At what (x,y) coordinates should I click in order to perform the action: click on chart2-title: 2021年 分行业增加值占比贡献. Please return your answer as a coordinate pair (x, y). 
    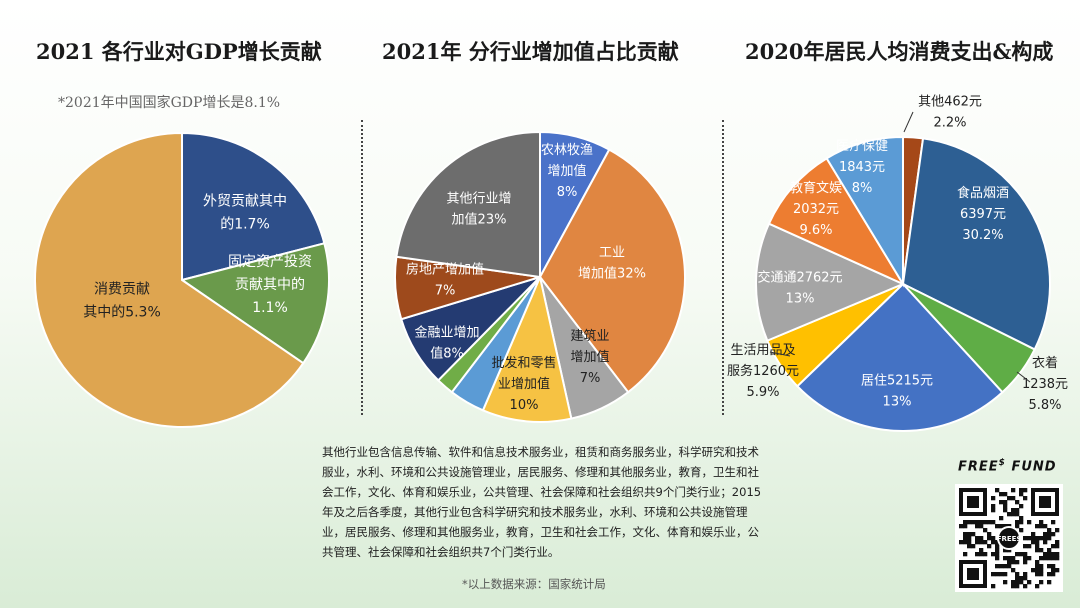
    Looking at the image, I should click on (530, 51).